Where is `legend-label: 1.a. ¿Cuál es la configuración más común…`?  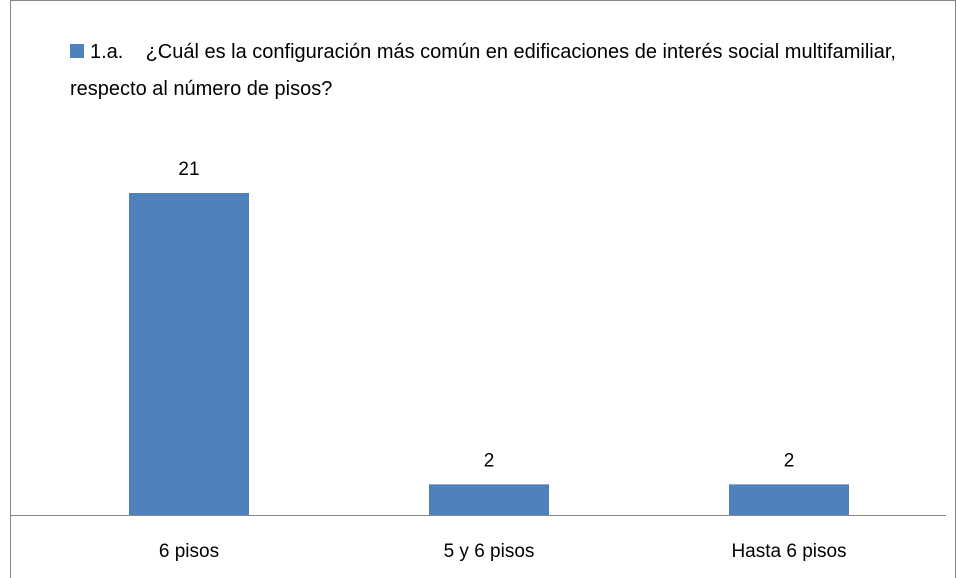
legend-label: 1.a. ¿Cuál es la configuración más común… is located at coordinates (486, 70).